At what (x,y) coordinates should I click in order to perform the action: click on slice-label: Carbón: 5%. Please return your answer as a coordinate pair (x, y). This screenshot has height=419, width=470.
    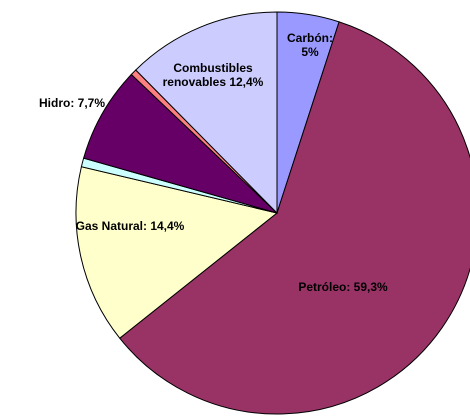
    Looking at the image, I should click on (310, 45).